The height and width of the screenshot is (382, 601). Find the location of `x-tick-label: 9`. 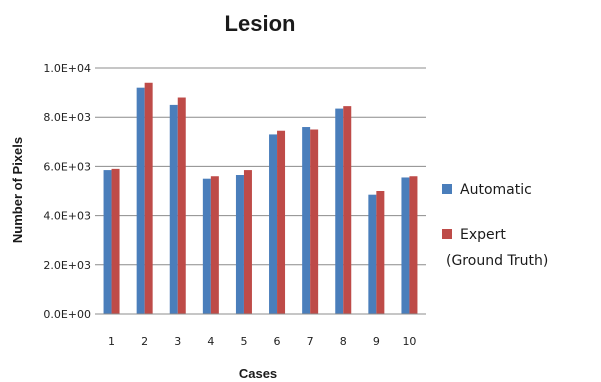

x-tick-label: 9 is located at coordinates (376, 341).